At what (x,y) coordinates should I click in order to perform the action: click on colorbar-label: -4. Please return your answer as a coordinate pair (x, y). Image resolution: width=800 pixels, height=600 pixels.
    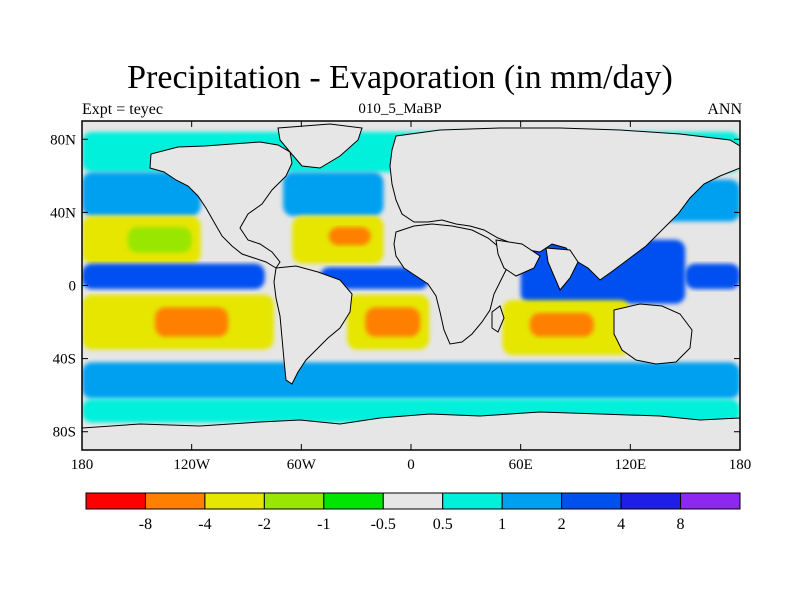
    Looking at the image, I should click on (204, 524).